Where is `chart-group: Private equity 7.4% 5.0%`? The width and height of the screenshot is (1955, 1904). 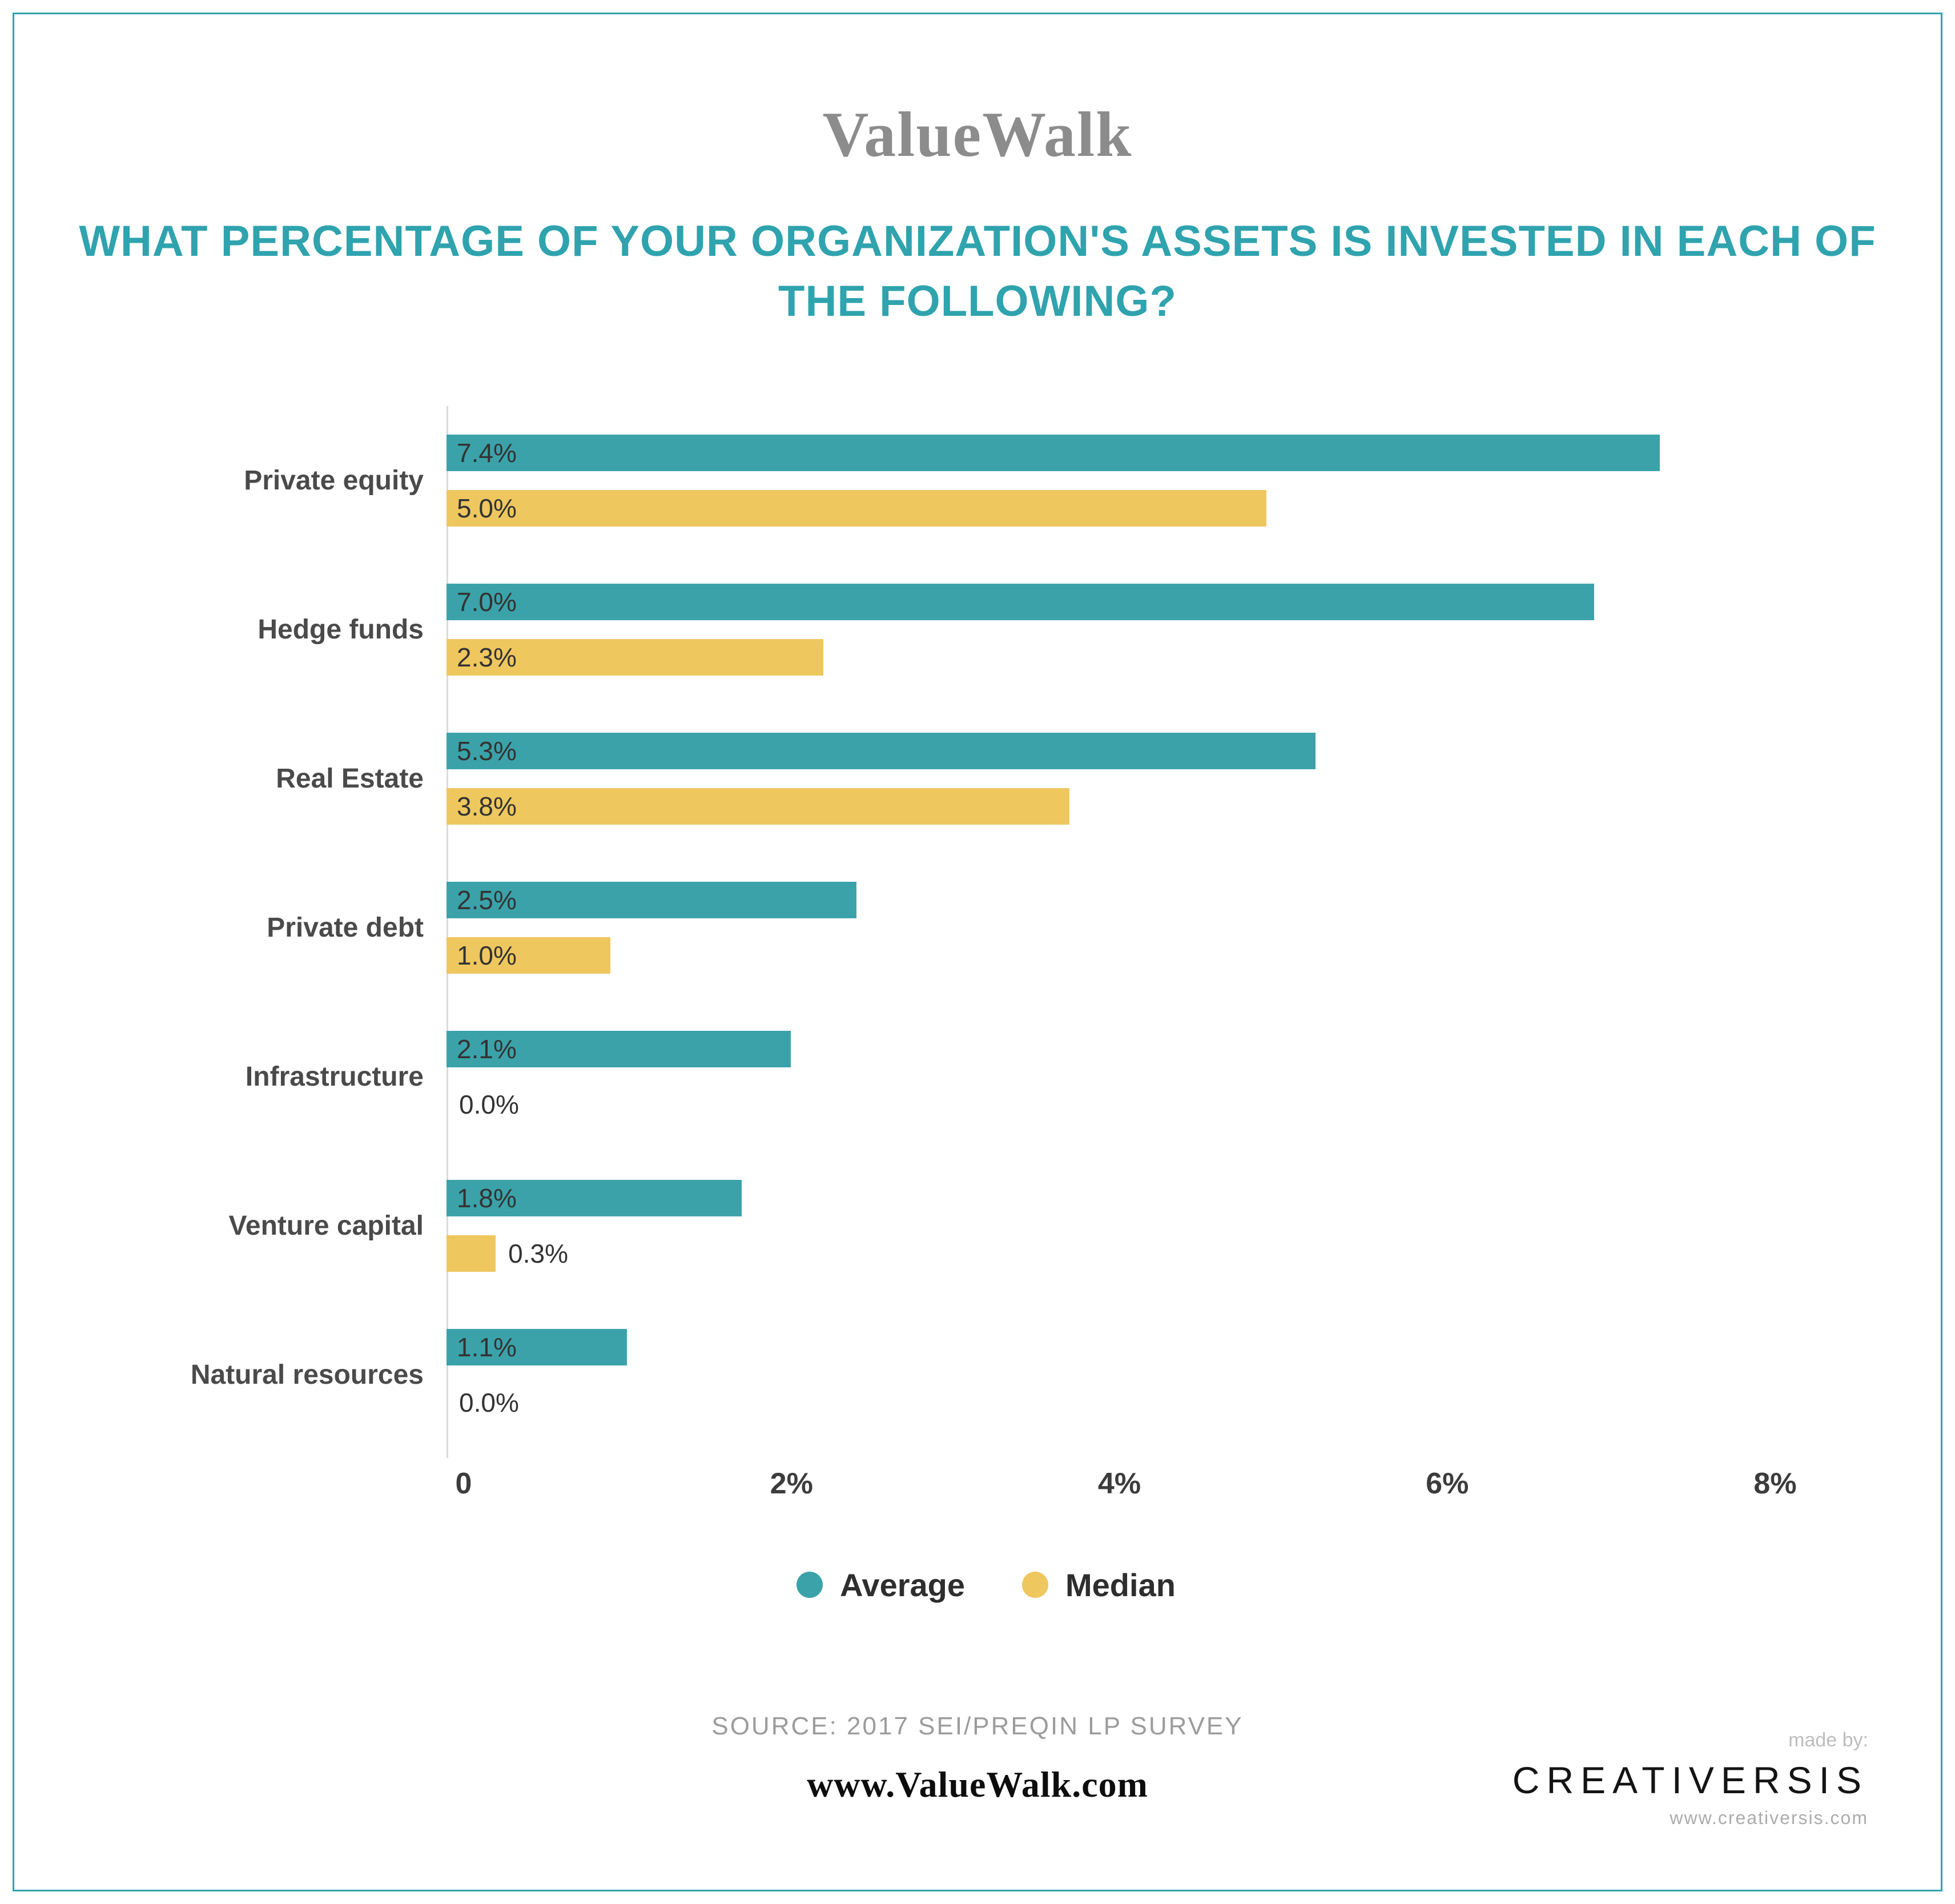
chart-group: Private equity 7.4% 5.0% is located at coordinates (986, 480).